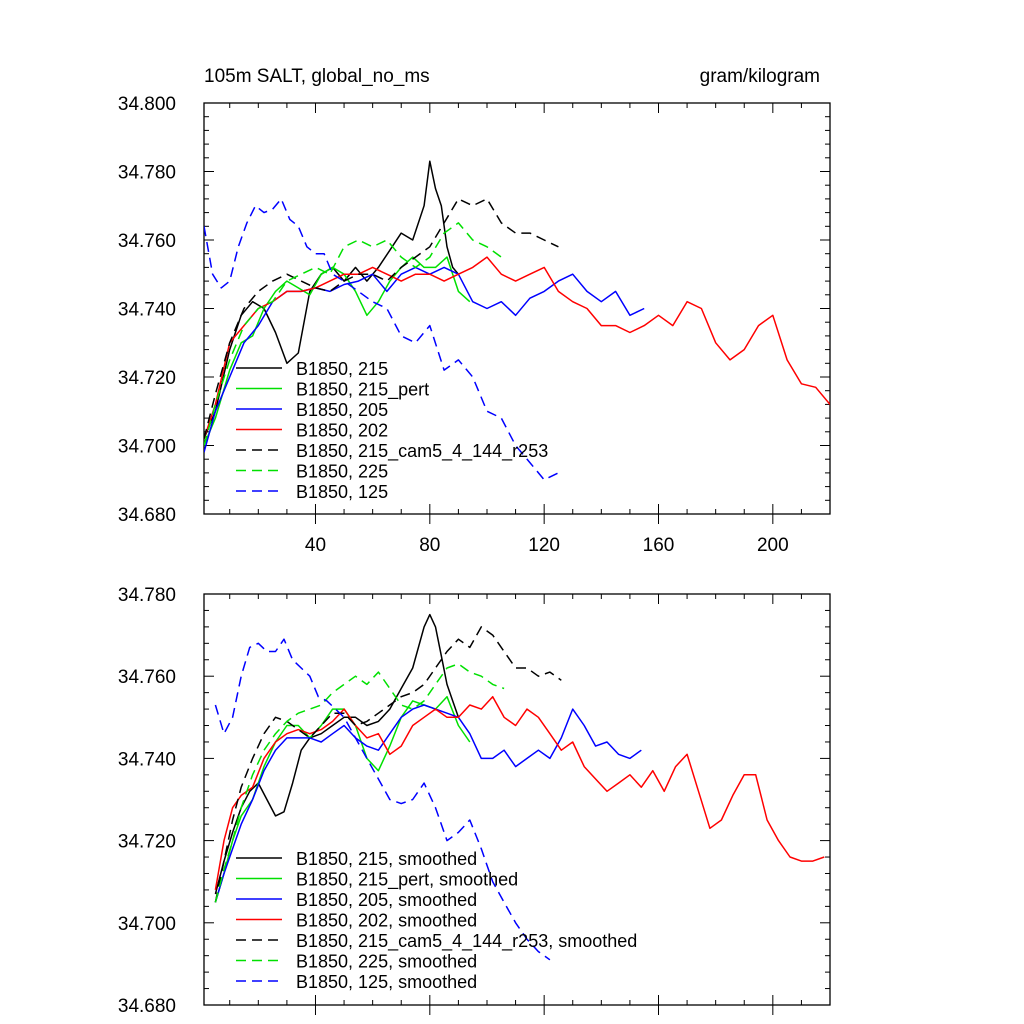  I want to click on legend-label-3: B1850, 202, so click(342, 431).